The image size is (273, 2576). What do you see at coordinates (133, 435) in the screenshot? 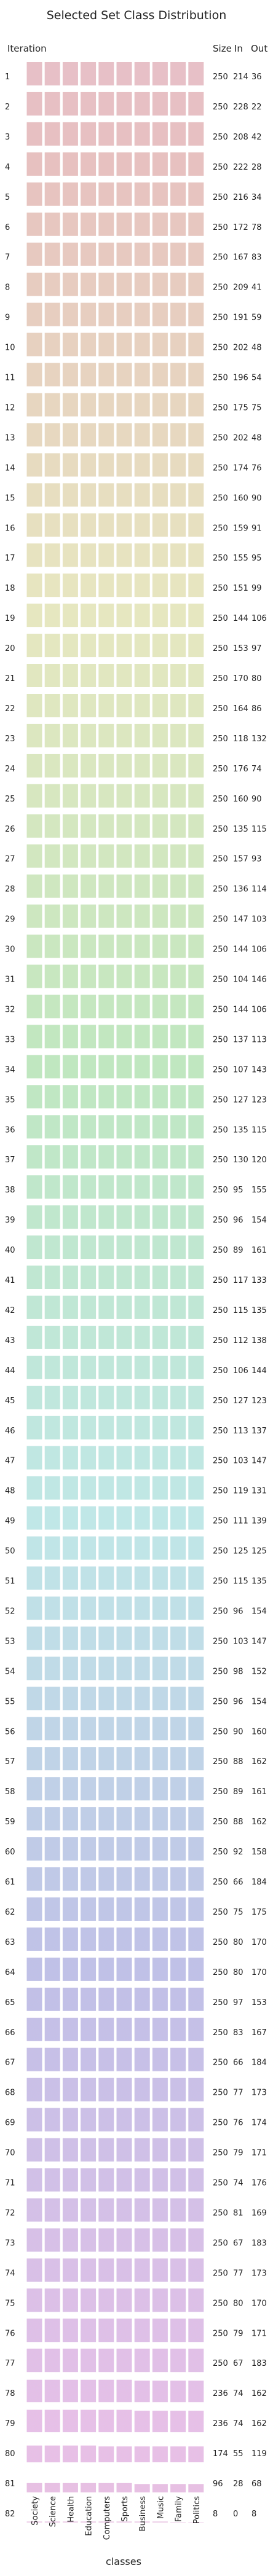
I see `iteration-row: 13 250 202 48` at bounding box center [133, 435].